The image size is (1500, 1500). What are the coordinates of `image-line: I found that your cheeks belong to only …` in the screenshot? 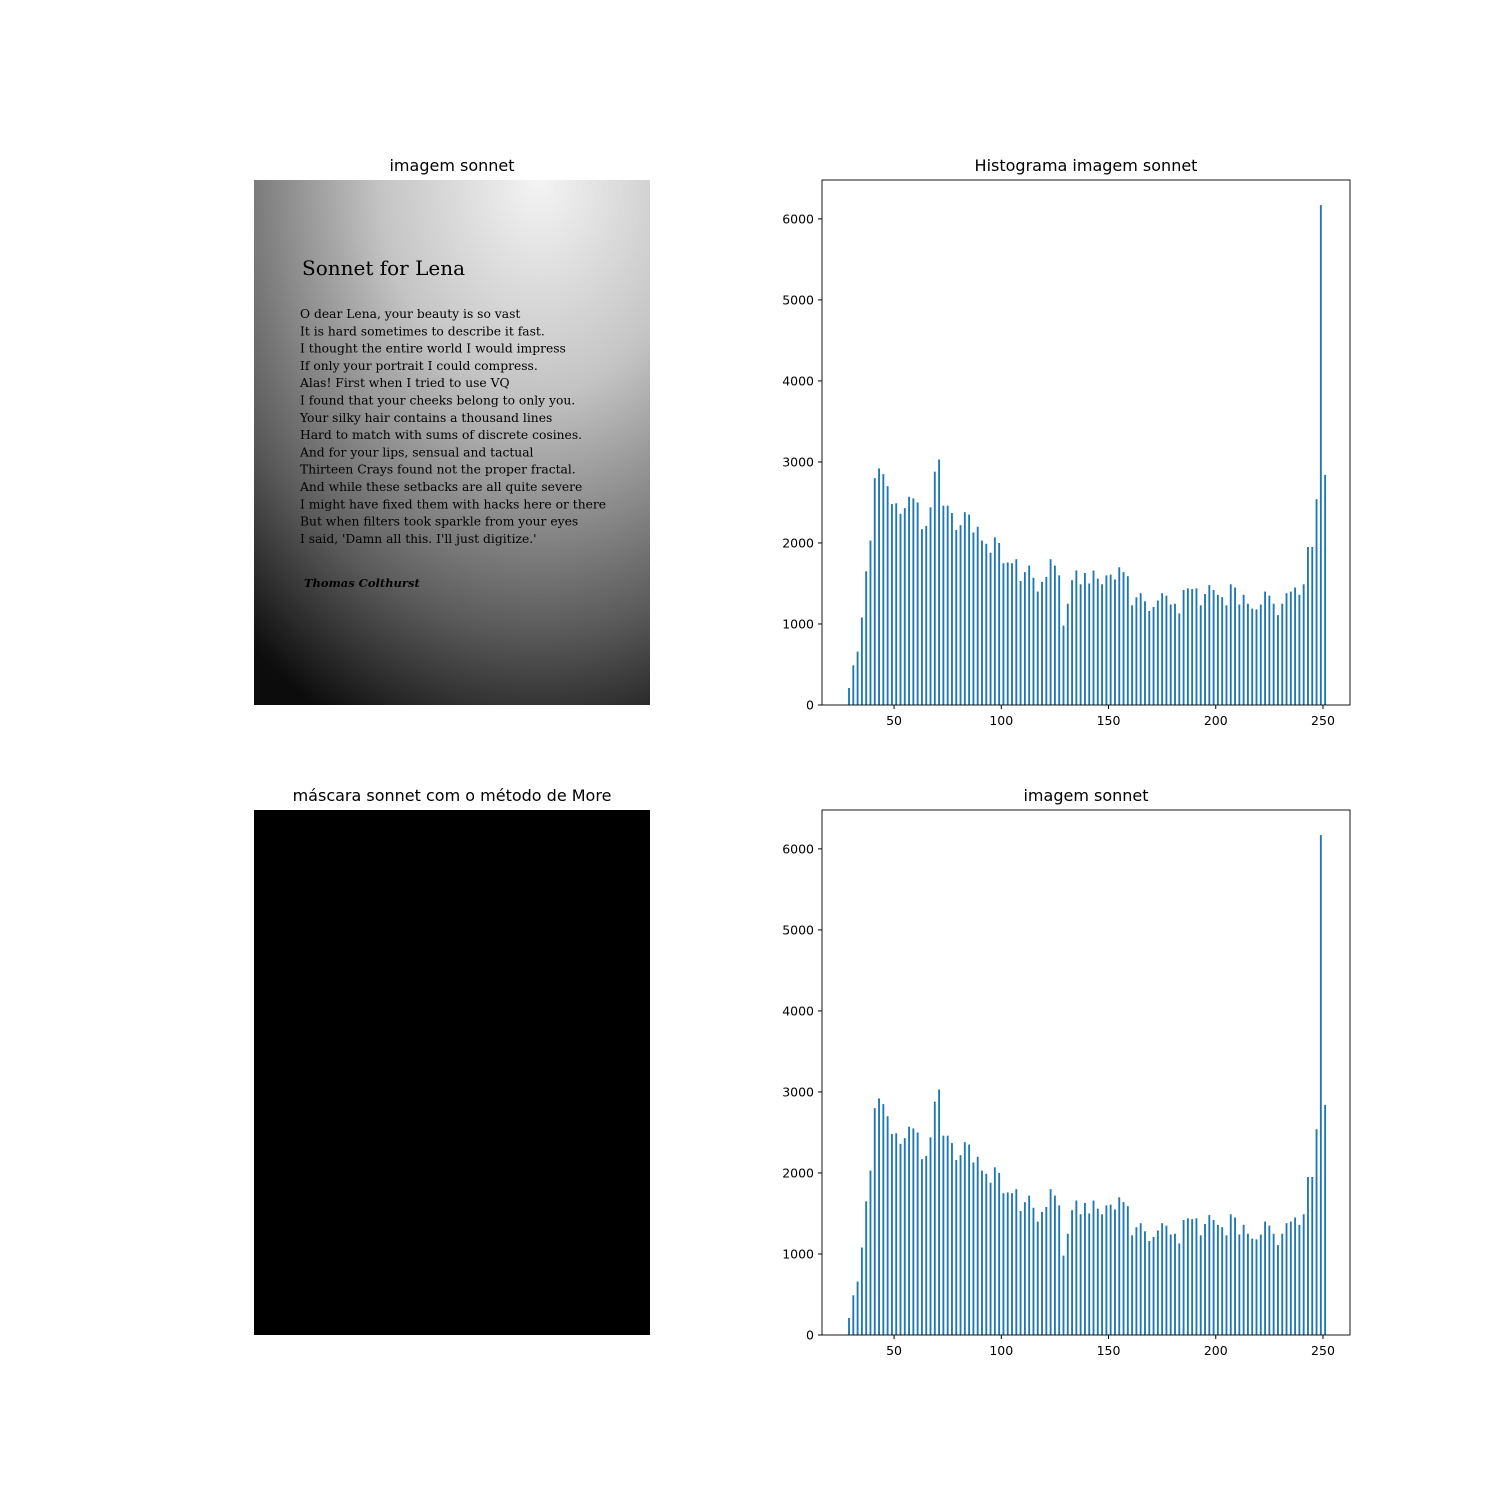 It's located at (437, 1031).